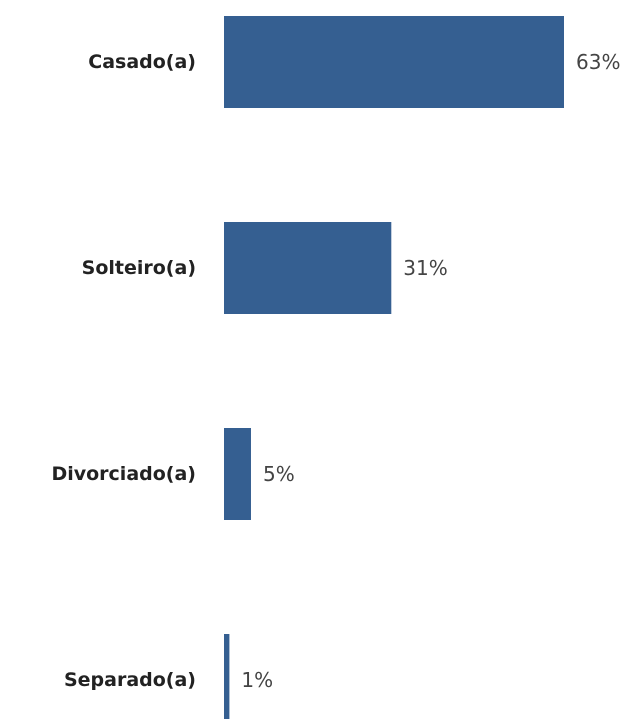 The image size is (644, 719). I want to click on value-label-solteiro-a: 31%, so click(425, 268).